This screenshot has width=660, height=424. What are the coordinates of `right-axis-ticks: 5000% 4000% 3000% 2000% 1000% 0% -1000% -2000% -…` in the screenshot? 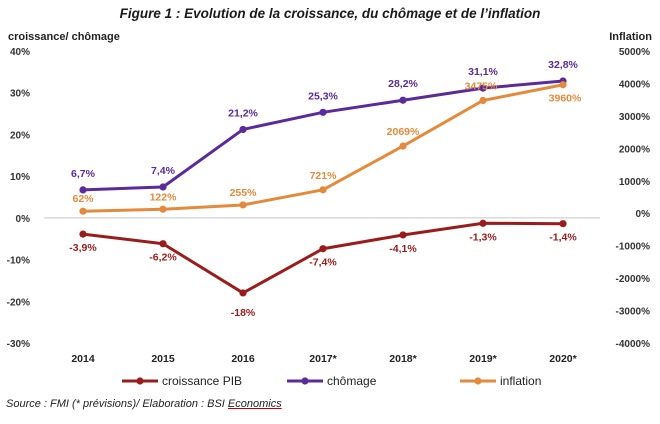 It's located at (633, 198).